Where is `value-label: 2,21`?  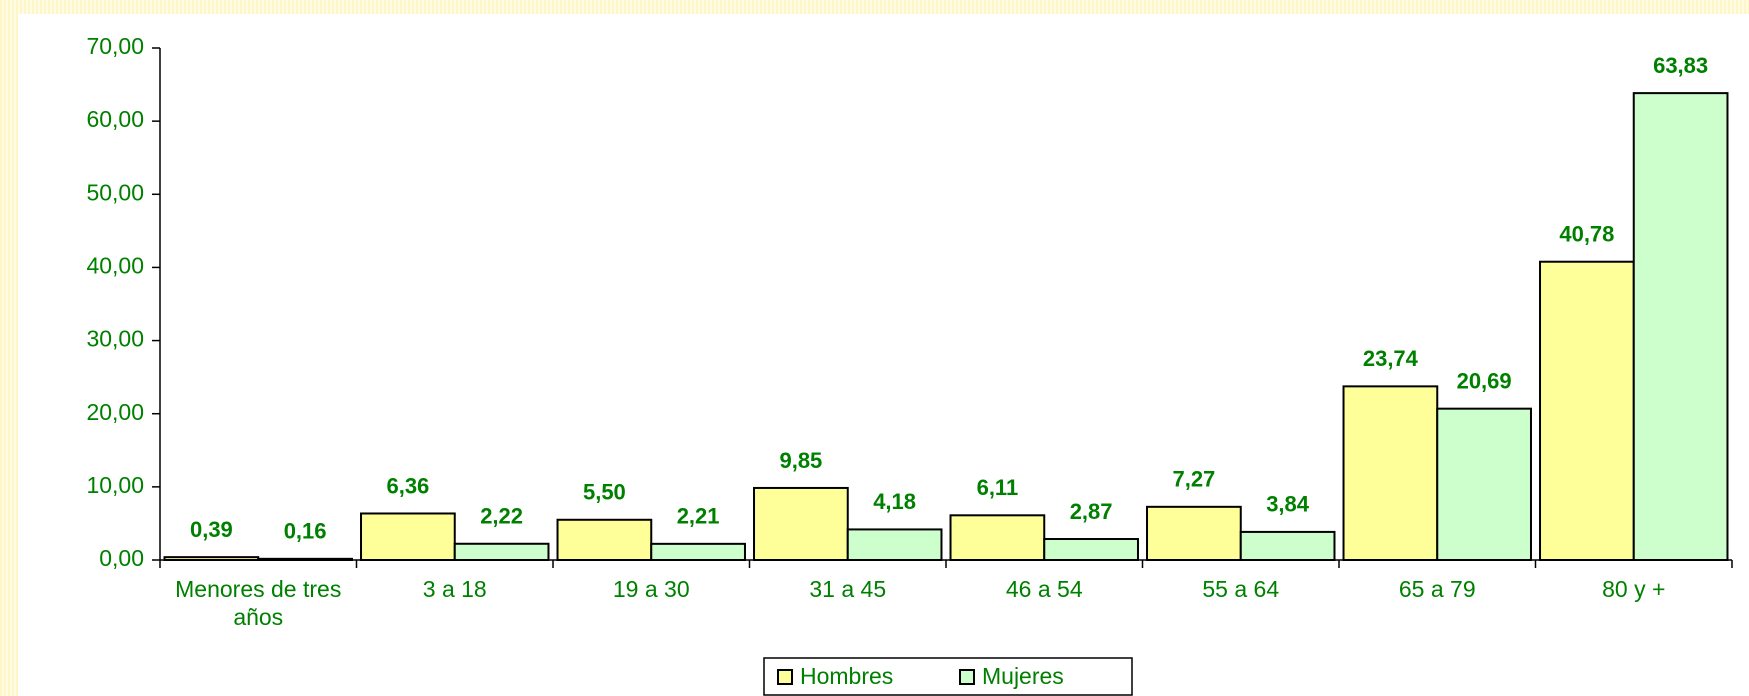
value-label: 2,21 is located at coordinates (698, 516).